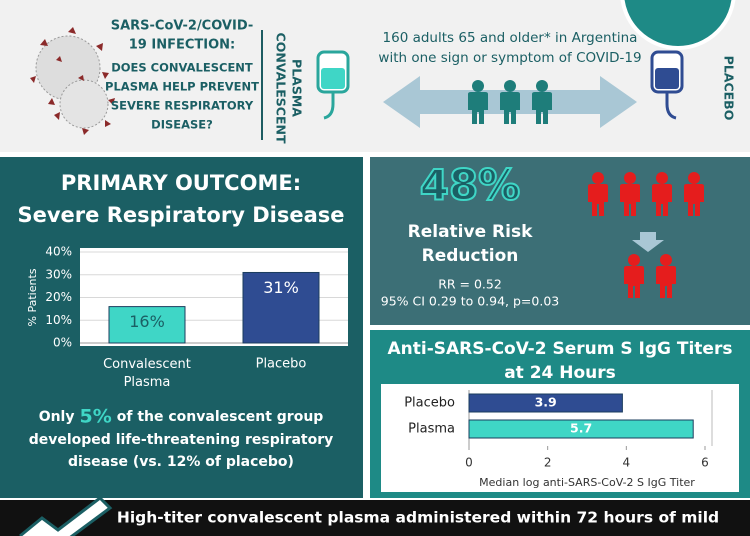 This screenshot has width=750, height=536. What do you see at coordinates (58, 252) in the screenshot?
I see `y-tick-label: 40%` at bounding box center [58, 252].